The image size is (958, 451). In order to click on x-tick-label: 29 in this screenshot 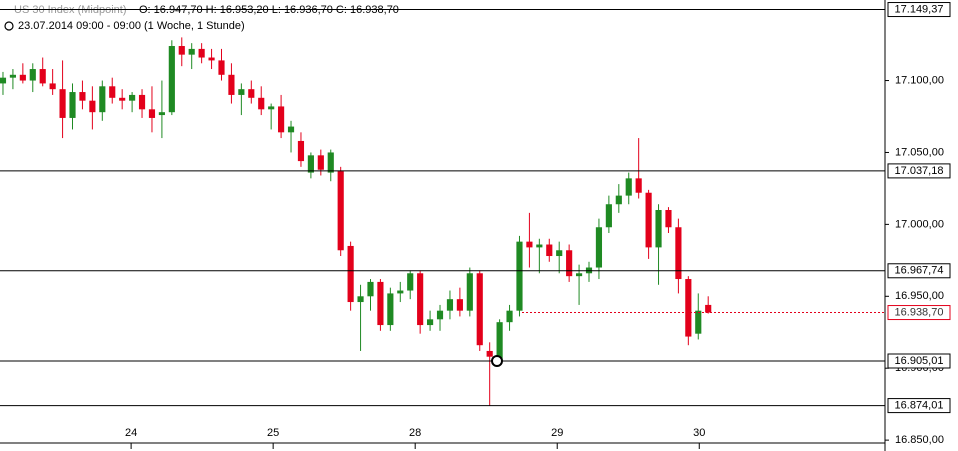, I will do `click(557, 433)`.